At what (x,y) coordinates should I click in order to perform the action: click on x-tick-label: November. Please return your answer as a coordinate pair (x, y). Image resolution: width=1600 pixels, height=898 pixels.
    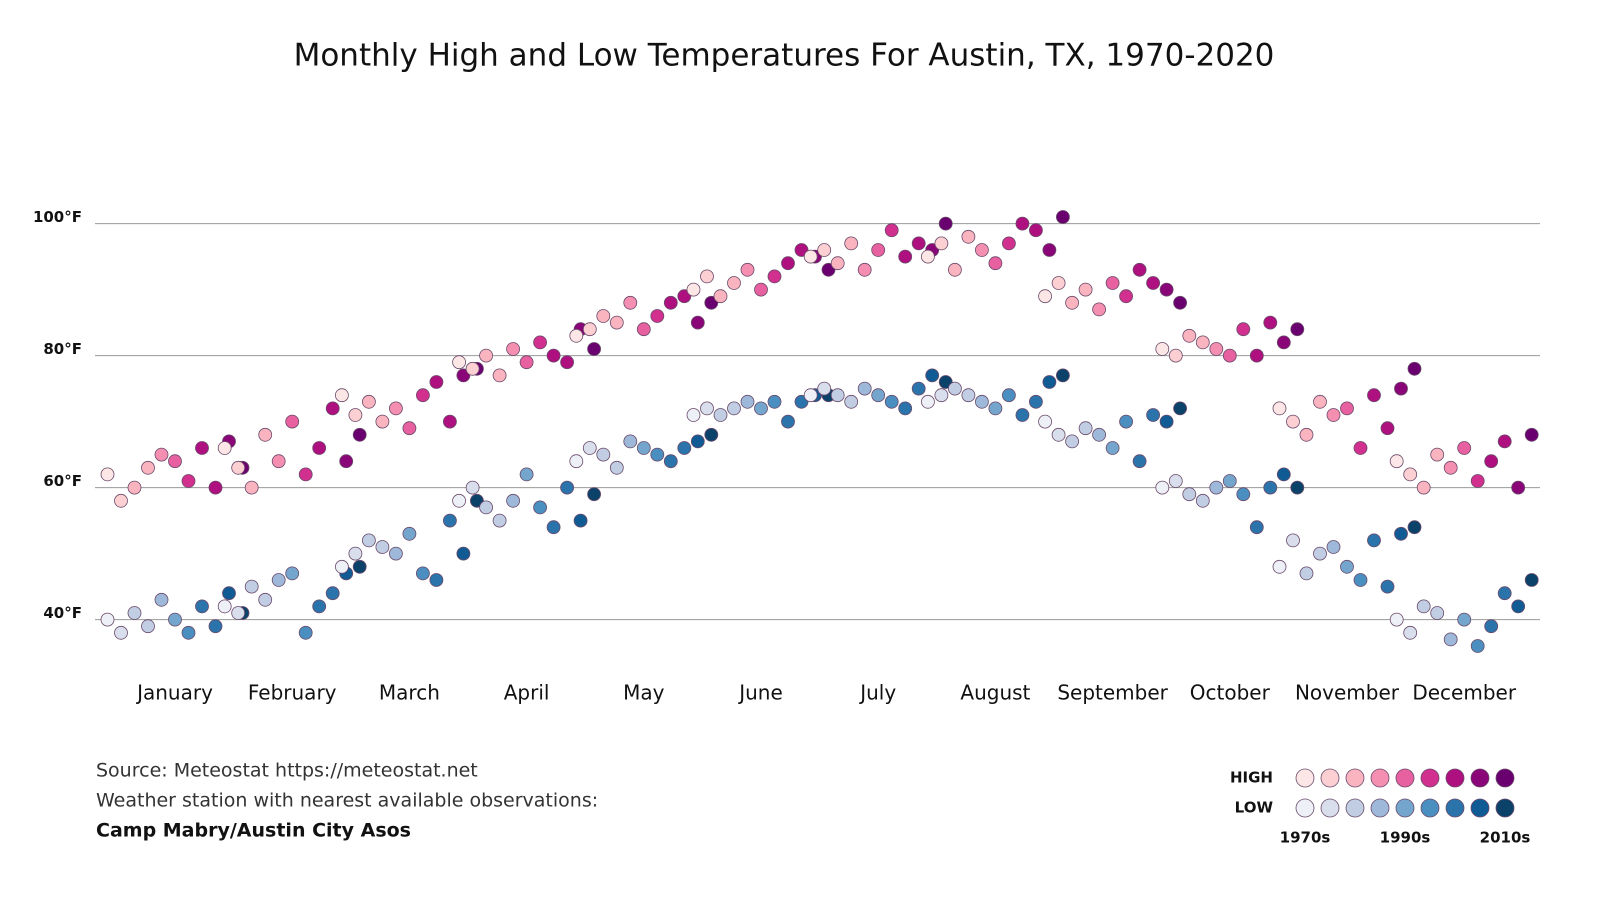
    Looking at the image, I should click on (1347, 693).